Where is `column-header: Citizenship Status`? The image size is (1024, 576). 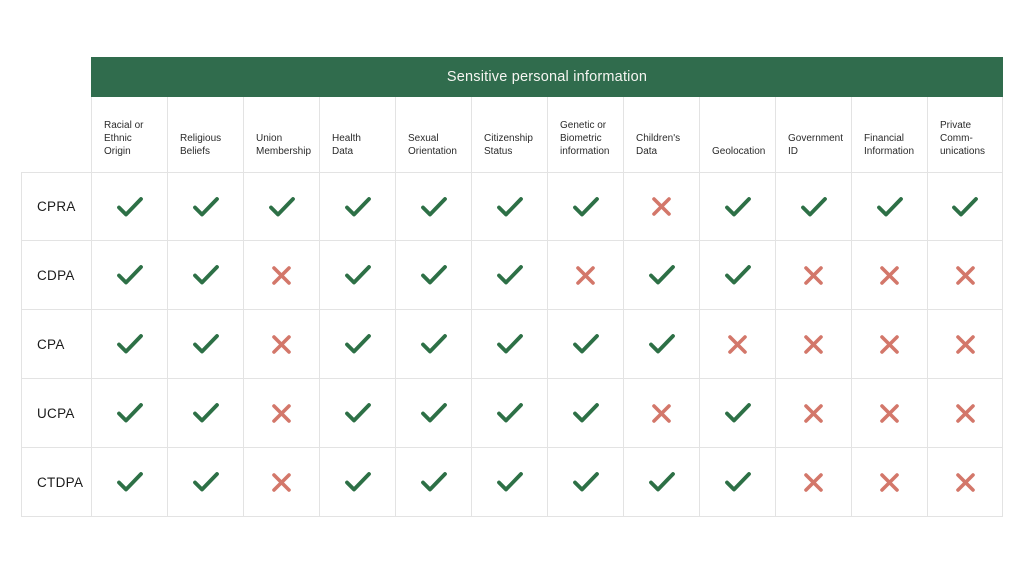 column-header: Citizenship Status is located at coordinates (509, 134).